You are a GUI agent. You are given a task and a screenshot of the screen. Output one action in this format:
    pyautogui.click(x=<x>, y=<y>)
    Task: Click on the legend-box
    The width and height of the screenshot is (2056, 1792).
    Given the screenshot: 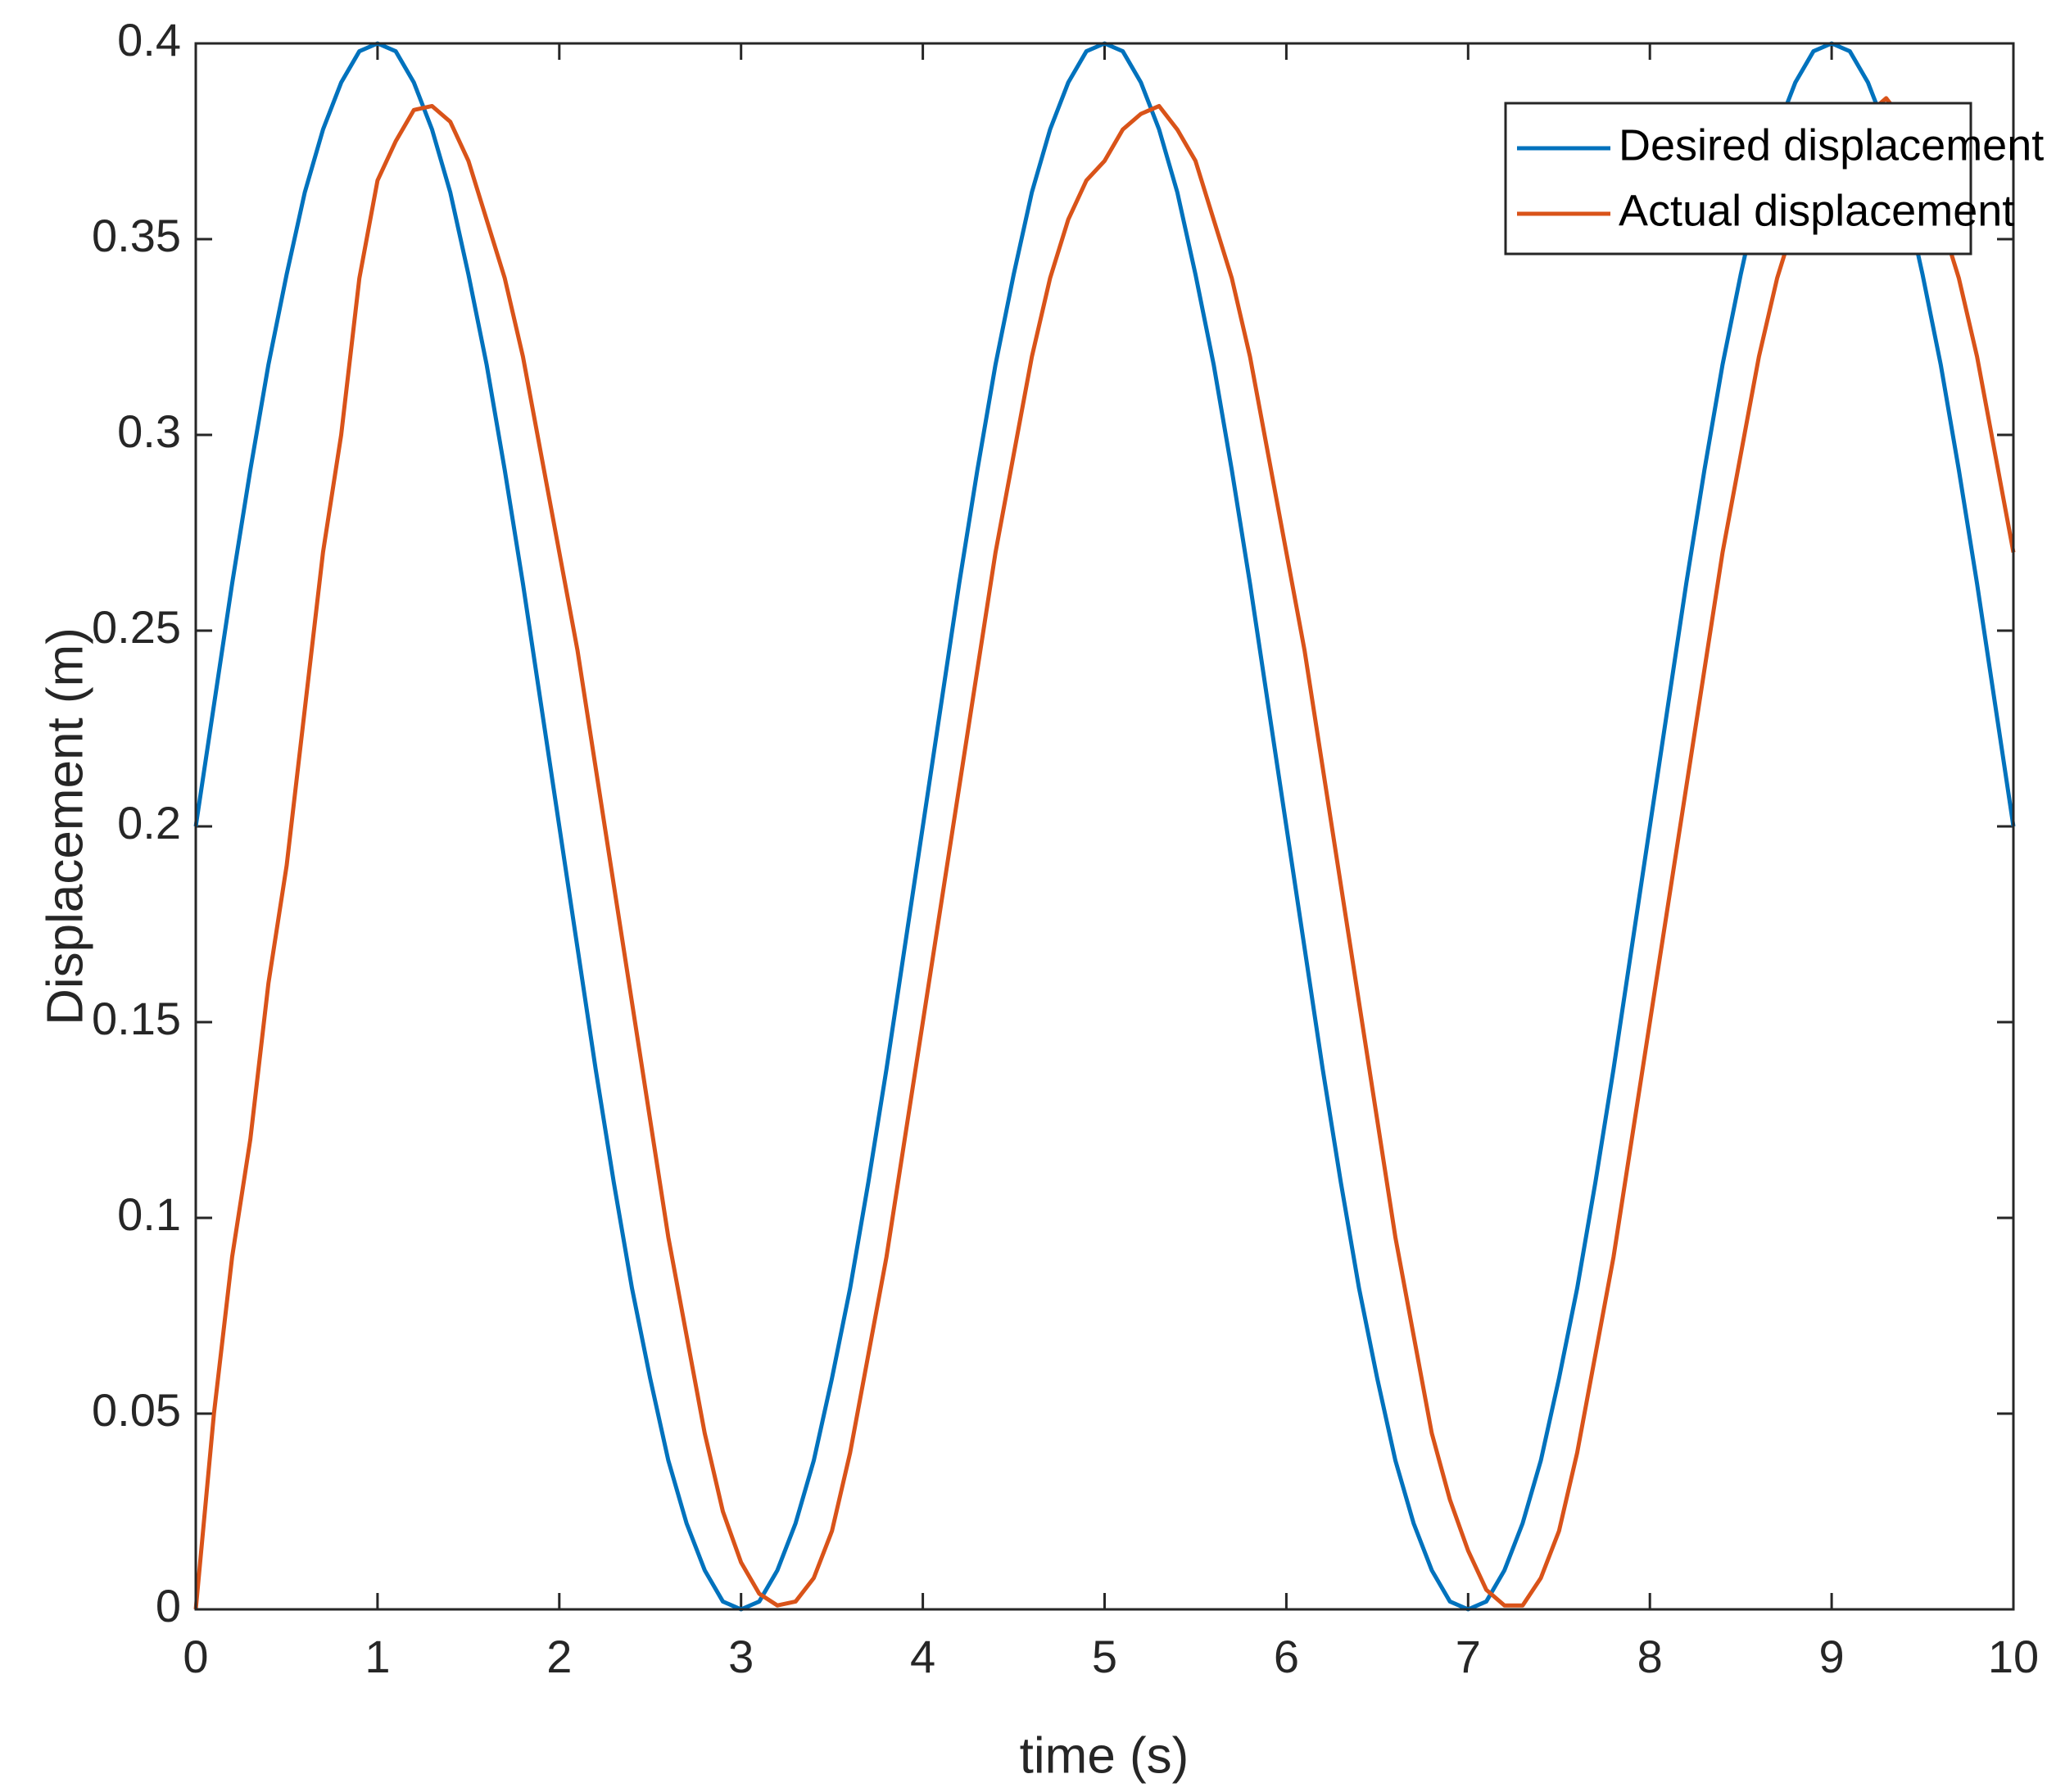 What is the action you would take?
    pyautogui.click(x=1738, y=179)
    